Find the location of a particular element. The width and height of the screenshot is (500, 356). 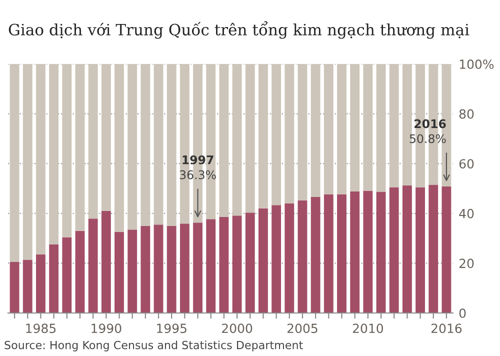

y-tick-label: 0 is located at coordinates (462, 313).